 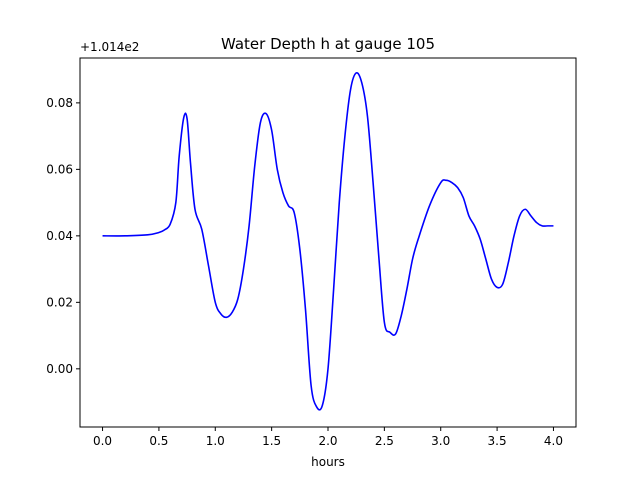 What do you see at coordinates (158, 441) in the screenshot?
I see `x-tick-label: 0.5` at bounding box center [158, 441].